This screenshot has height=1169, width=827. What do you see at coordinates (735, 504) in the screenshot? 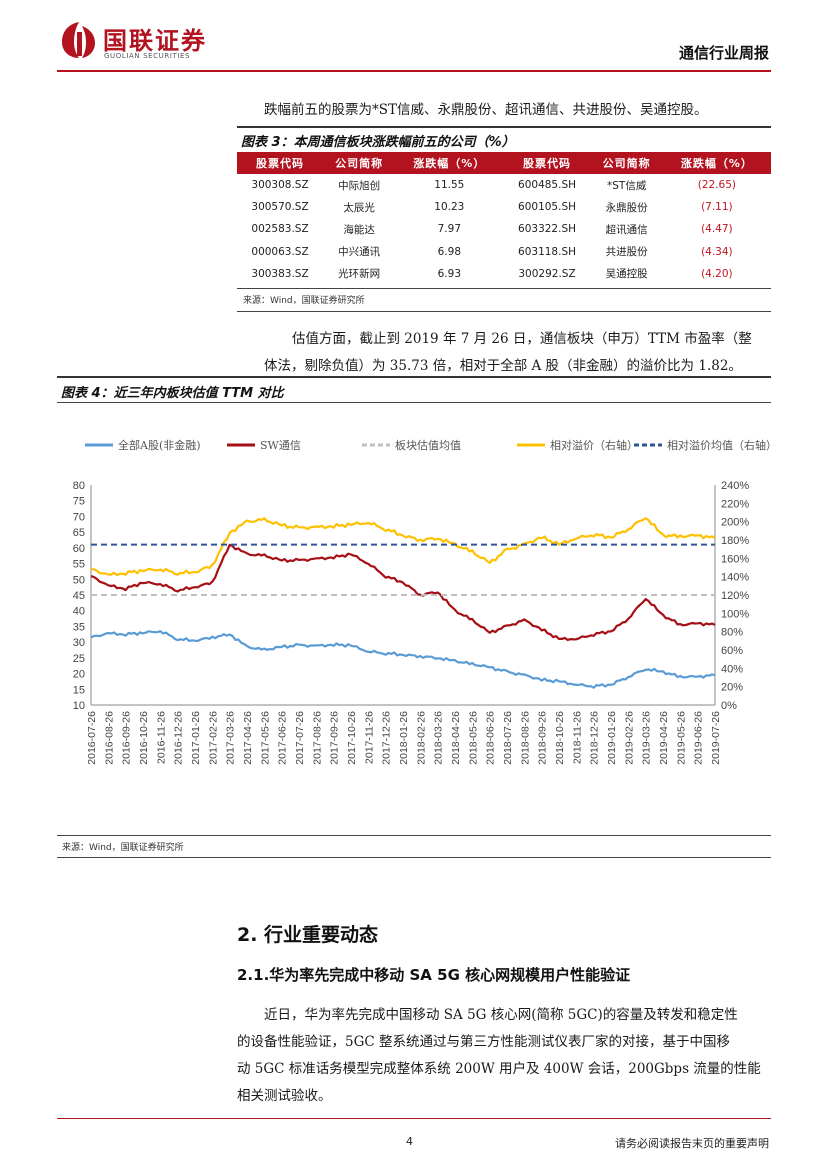
I see `right-tick-label: 220%` at bounding box center [735, 504].